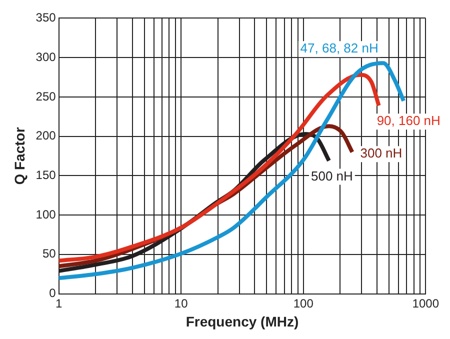  Describe the element at coordinates (46, 175) in the screenshot. I see `y-tick-label: 150` at that location.